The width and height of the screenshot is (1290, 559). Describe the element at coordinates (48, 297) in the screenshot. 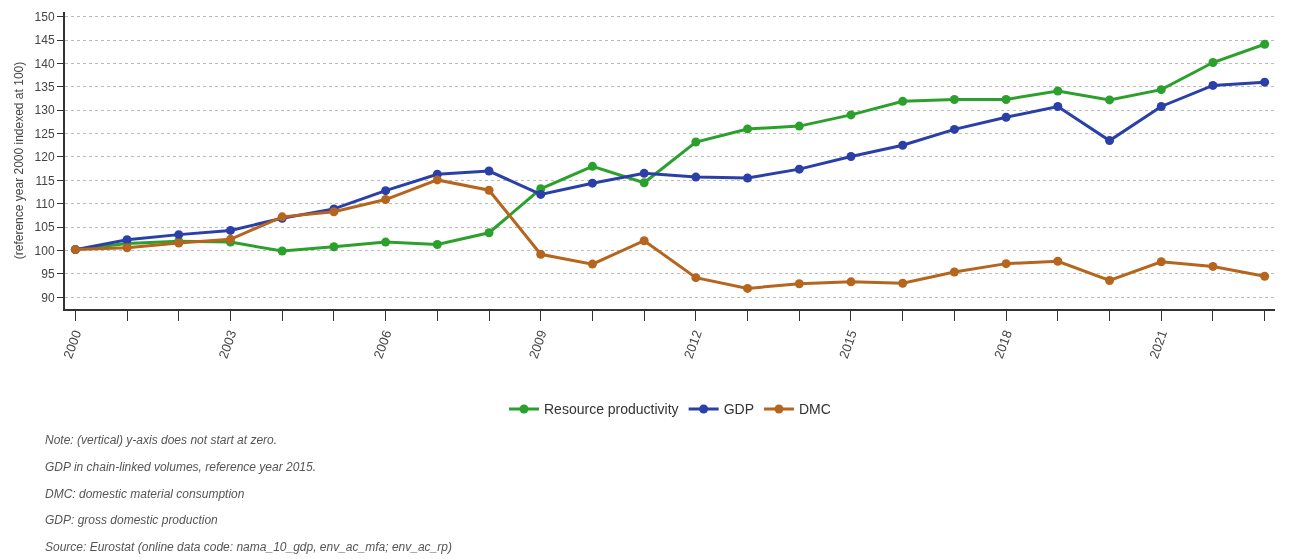

I see `y-tick-label: 90` at that location.